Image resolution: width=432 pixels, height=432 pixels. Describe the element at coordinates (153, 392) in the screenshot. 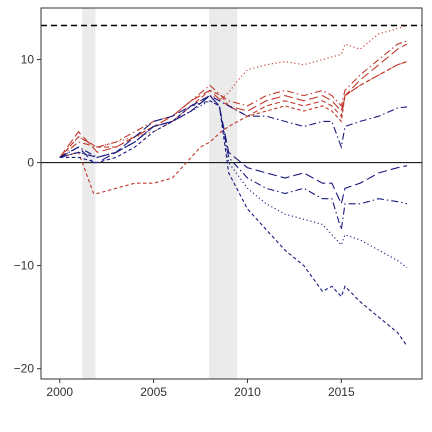

I see `x-tick-label: 2005` at that location.